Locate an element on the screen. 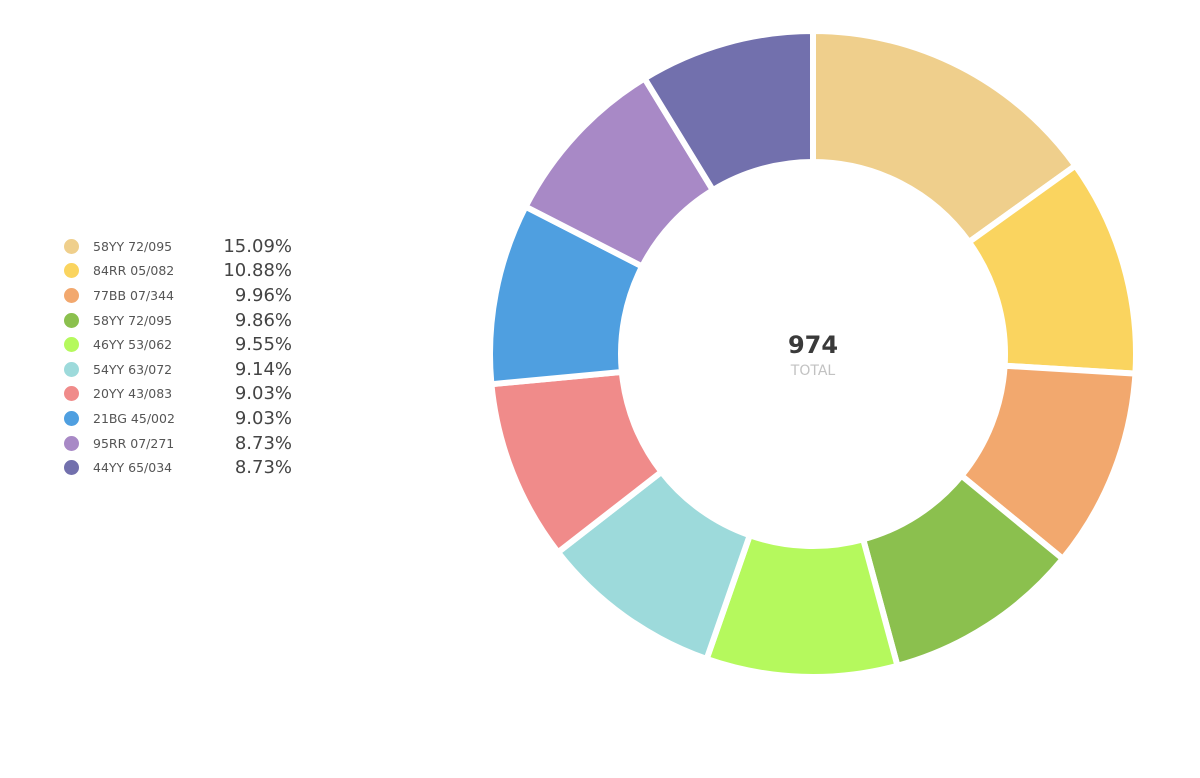 The width and height of the screenshot is (1200, 778). legend-item: 44YY 65/034 8.73% is located at coordinates (184, 467).